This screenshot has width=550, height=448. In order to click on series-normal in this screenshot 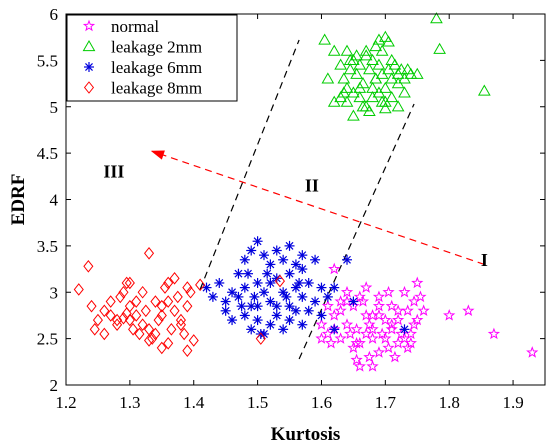, I will do `click(427, 317)`.